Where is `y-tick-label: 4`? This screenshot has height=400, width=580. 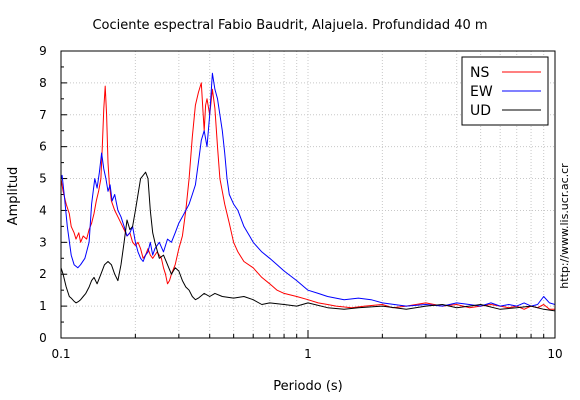
y-tick-label: 4 is located at coordinates (43, 210).